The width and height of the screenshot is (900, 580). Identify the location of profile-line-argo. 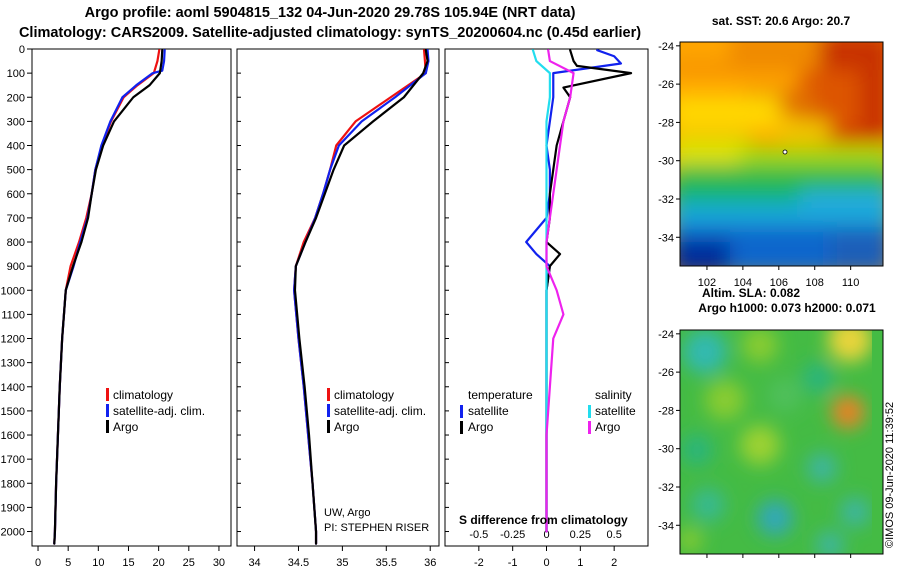
(108, 297).